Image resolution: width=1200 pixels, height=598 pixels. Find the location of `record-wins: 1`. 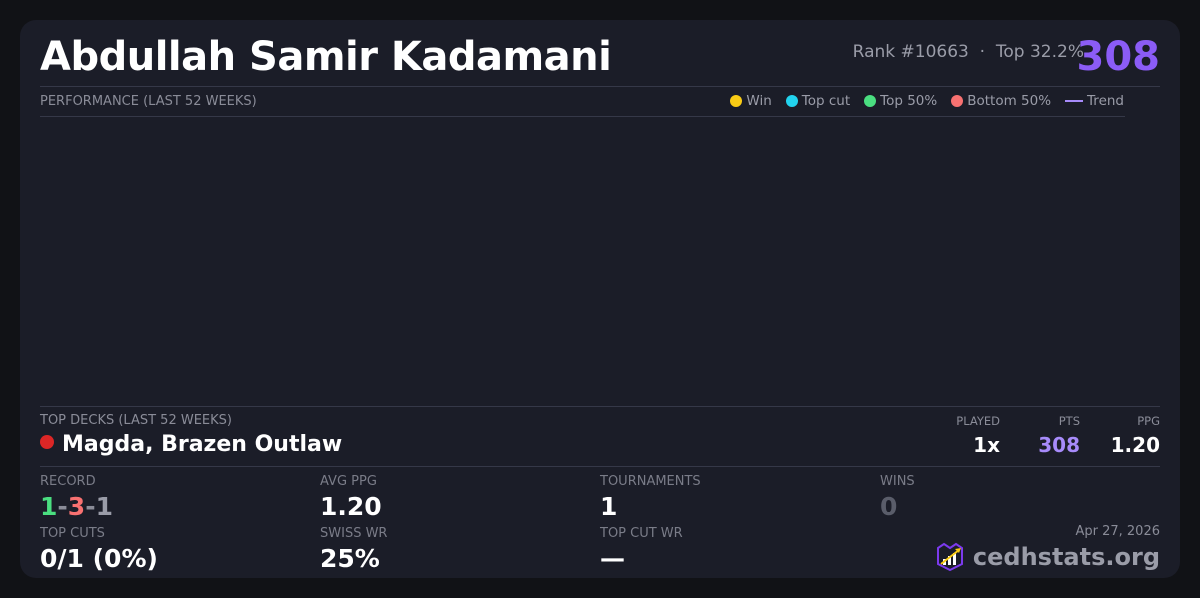

record-wins: 1 is located at coordinates (49, 506).